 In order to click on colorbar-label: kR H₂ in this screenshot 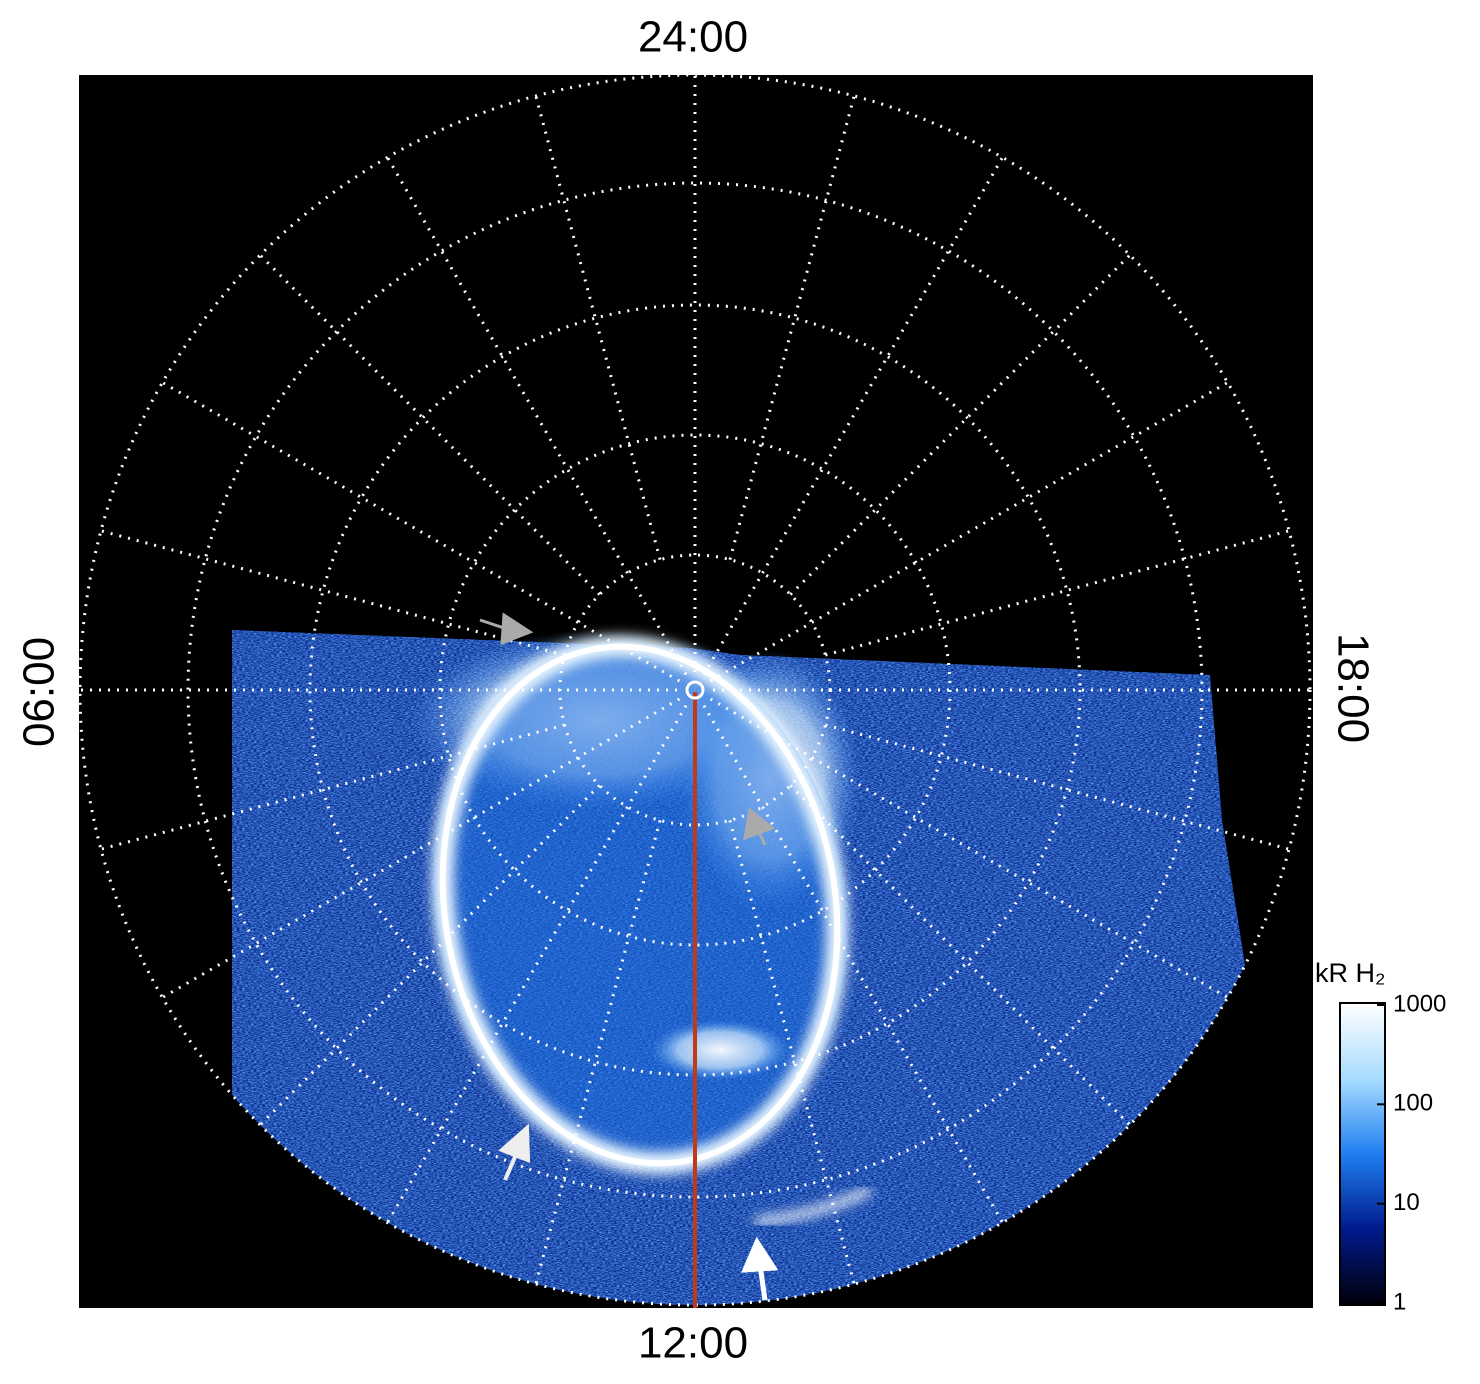, I will do `click(1350, 973)`.